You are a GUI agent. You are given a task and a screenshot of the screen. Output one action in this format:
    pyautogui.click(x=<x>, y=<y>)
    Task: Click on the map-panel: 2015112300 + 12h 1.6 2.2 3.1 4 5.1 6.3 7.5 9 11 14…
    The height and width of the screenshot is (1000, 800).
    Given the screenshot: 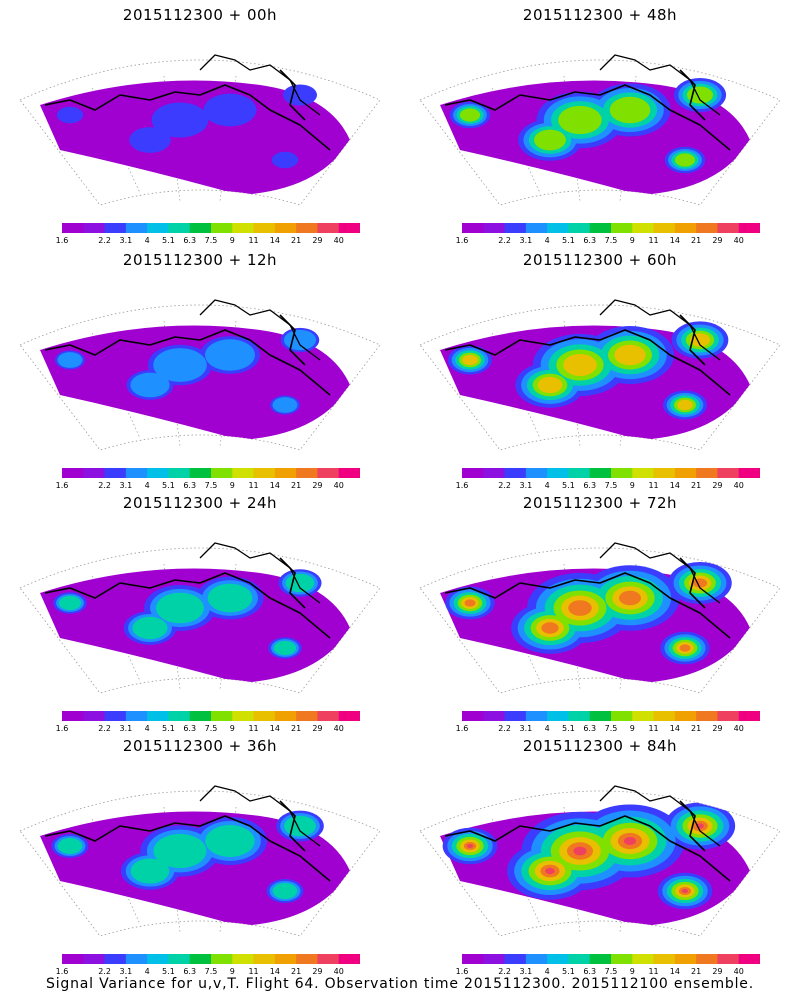 What is the action you would take?
    pyautogui.click(x=200, y=367)
    